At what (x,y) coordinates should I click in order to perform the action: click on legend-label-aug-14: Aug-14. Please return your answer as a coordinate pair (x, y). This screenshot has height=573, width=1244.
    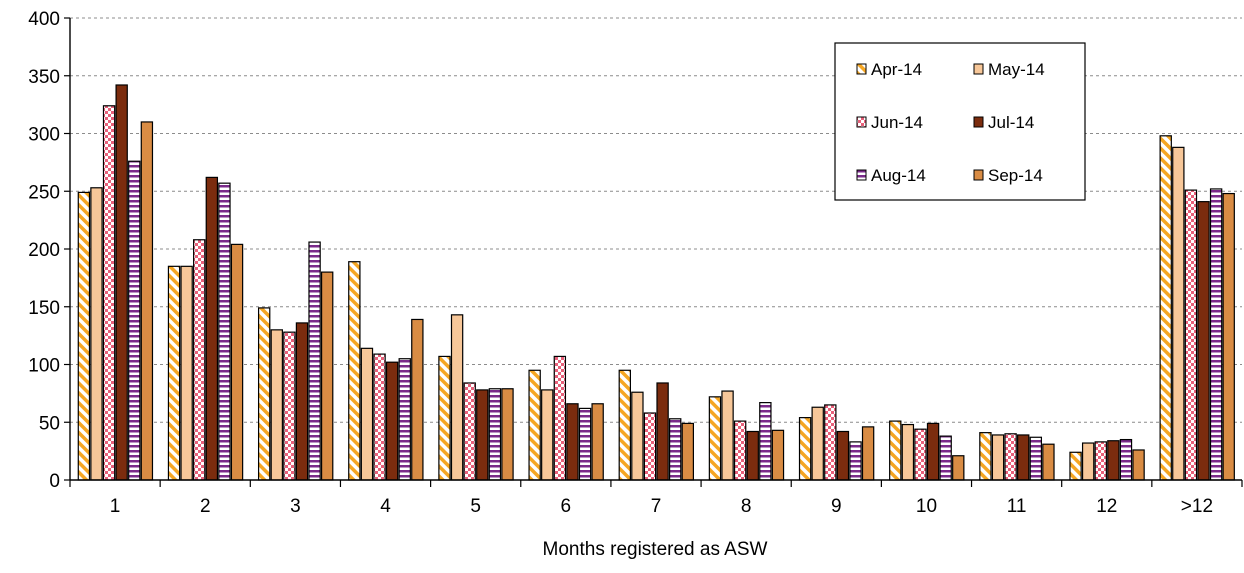
    Looking at the image, I should click on (898, 175).